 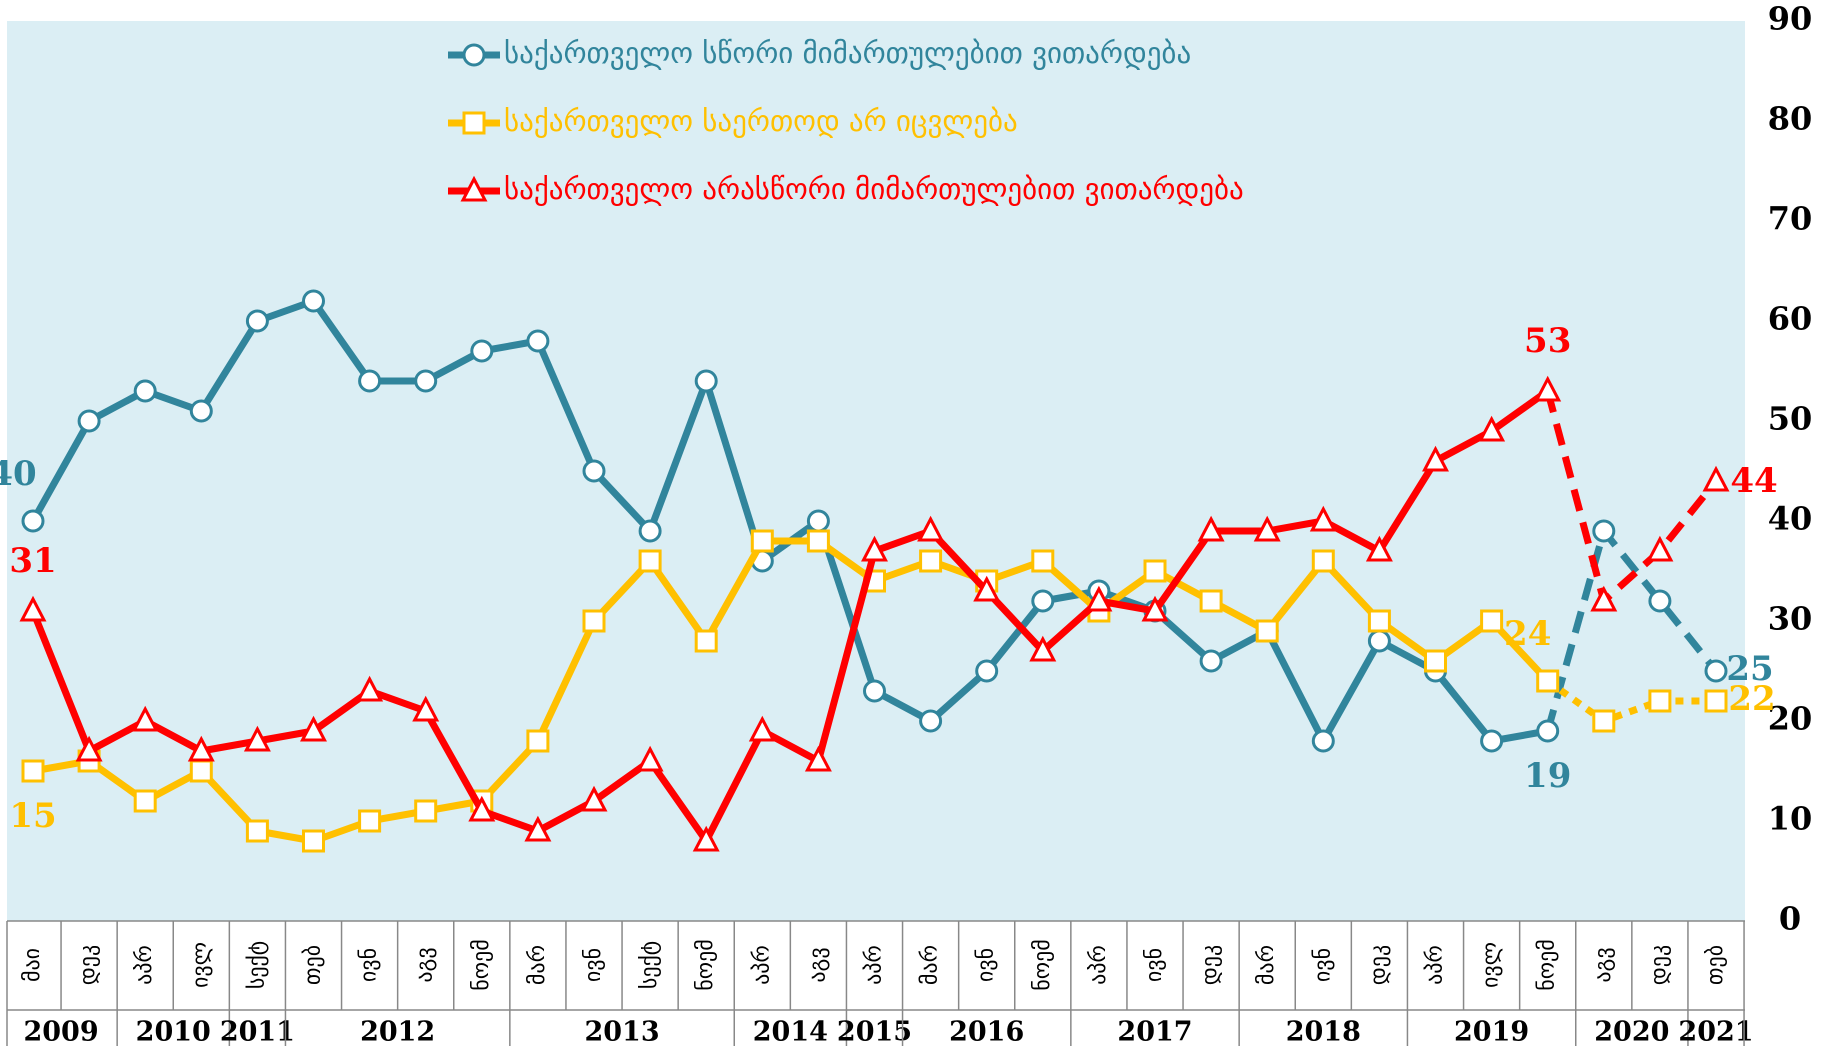 I want to click on x-tick-label: ივნ, so click(x=1154, y=965).